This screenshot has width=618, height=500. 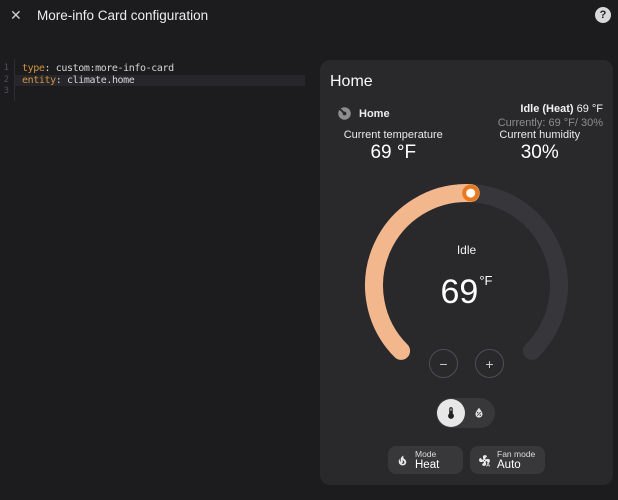 I want to click on line-number: 3, so click(x=6, y=91).